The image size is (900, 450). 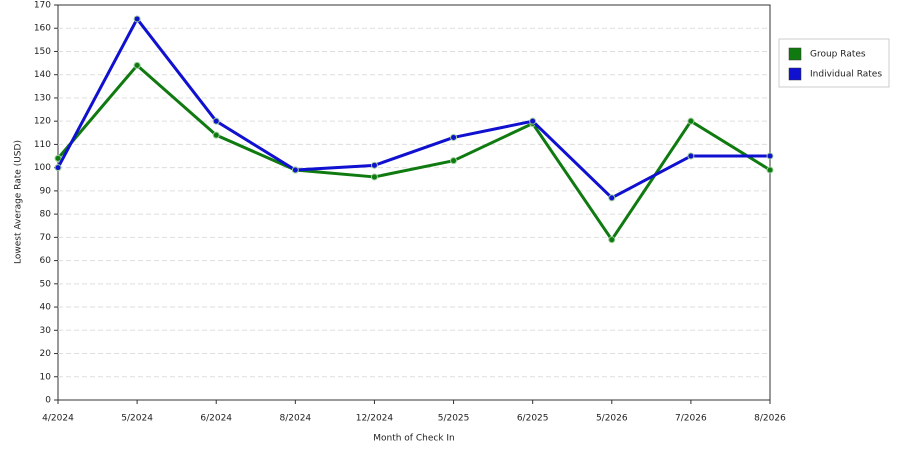 What do you see at coordinates (42, 122) in the screenshot?
I see `y-tick-label: 120` at bounding box center [42, 122].